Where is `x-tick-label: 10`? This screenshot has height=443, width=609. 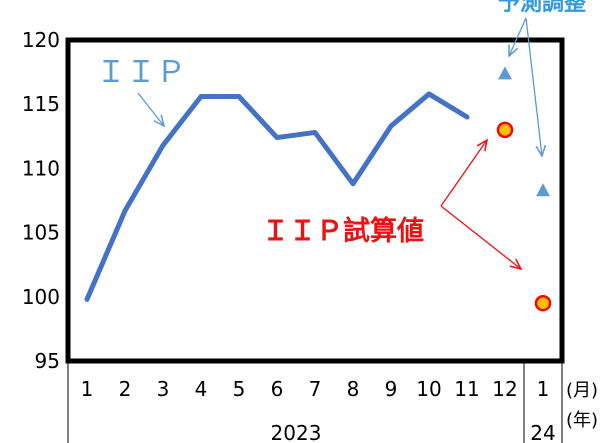 x-tick-label: 10 is located at coordinates (428, 389).